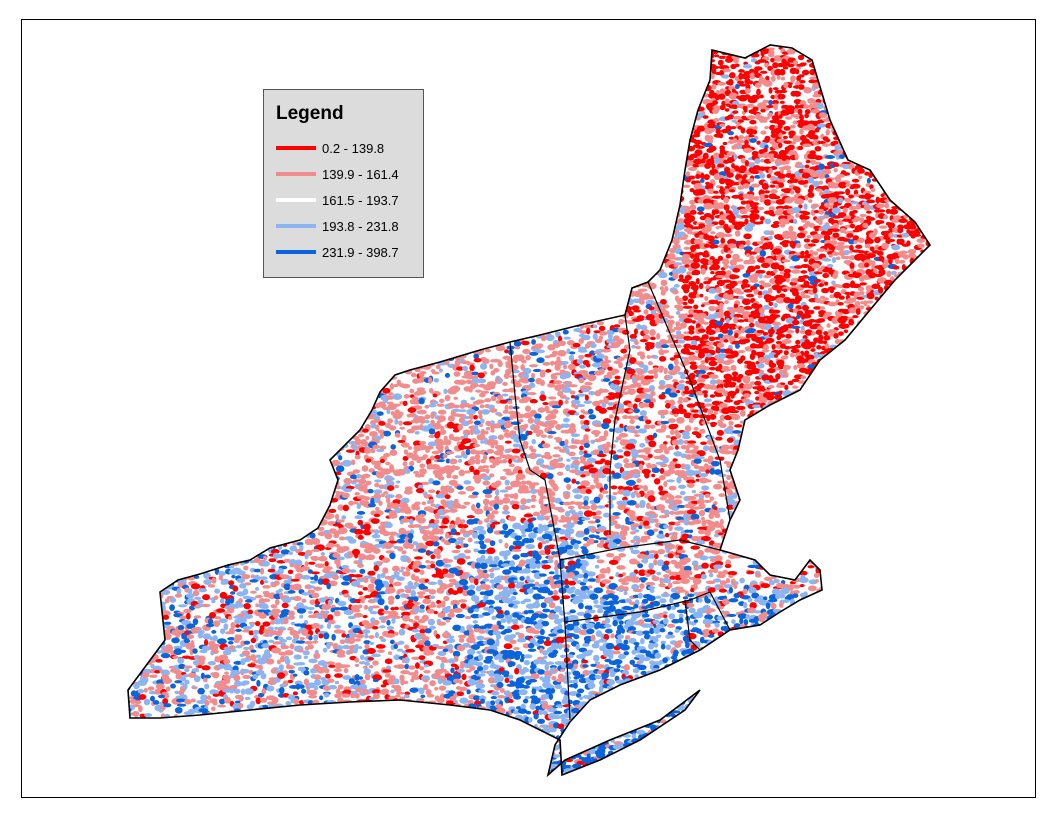 Image resolution: width=1056 pixels, height=816 pixels. Describe the element at coordinates (310, 113) in the screenshot. I see `legend-title: Legend` at that location.